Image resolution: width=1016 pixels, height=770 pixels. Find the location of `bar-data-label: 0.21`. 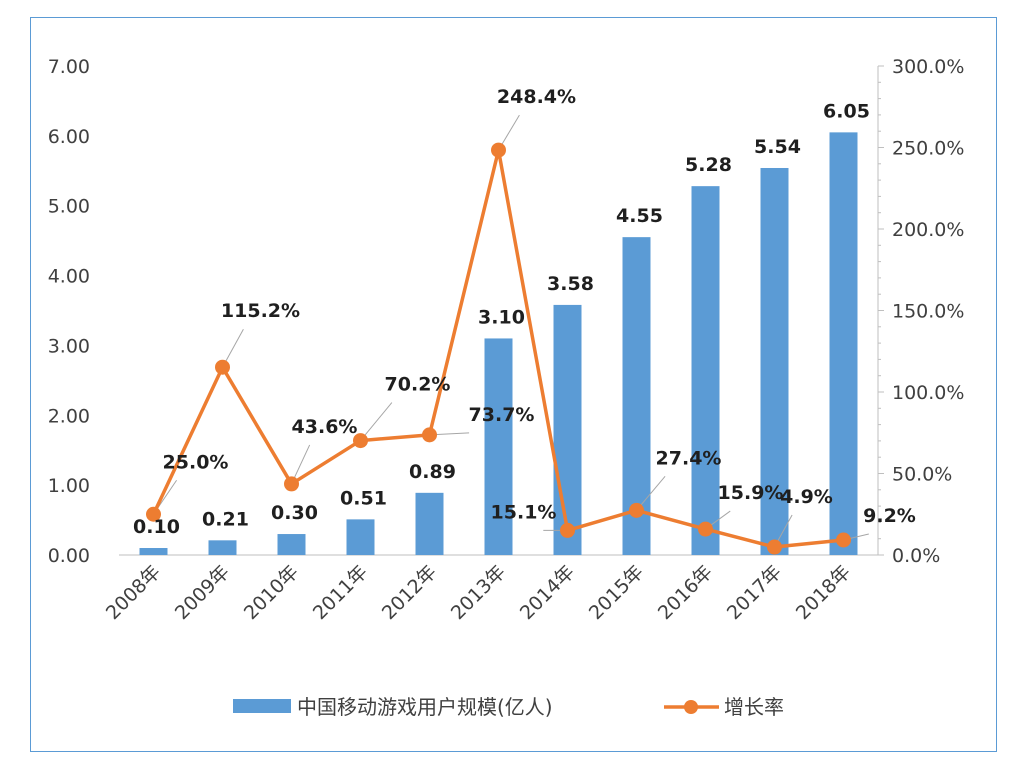

bar-data-label: 0.21 is located at coordinates (225, 519).